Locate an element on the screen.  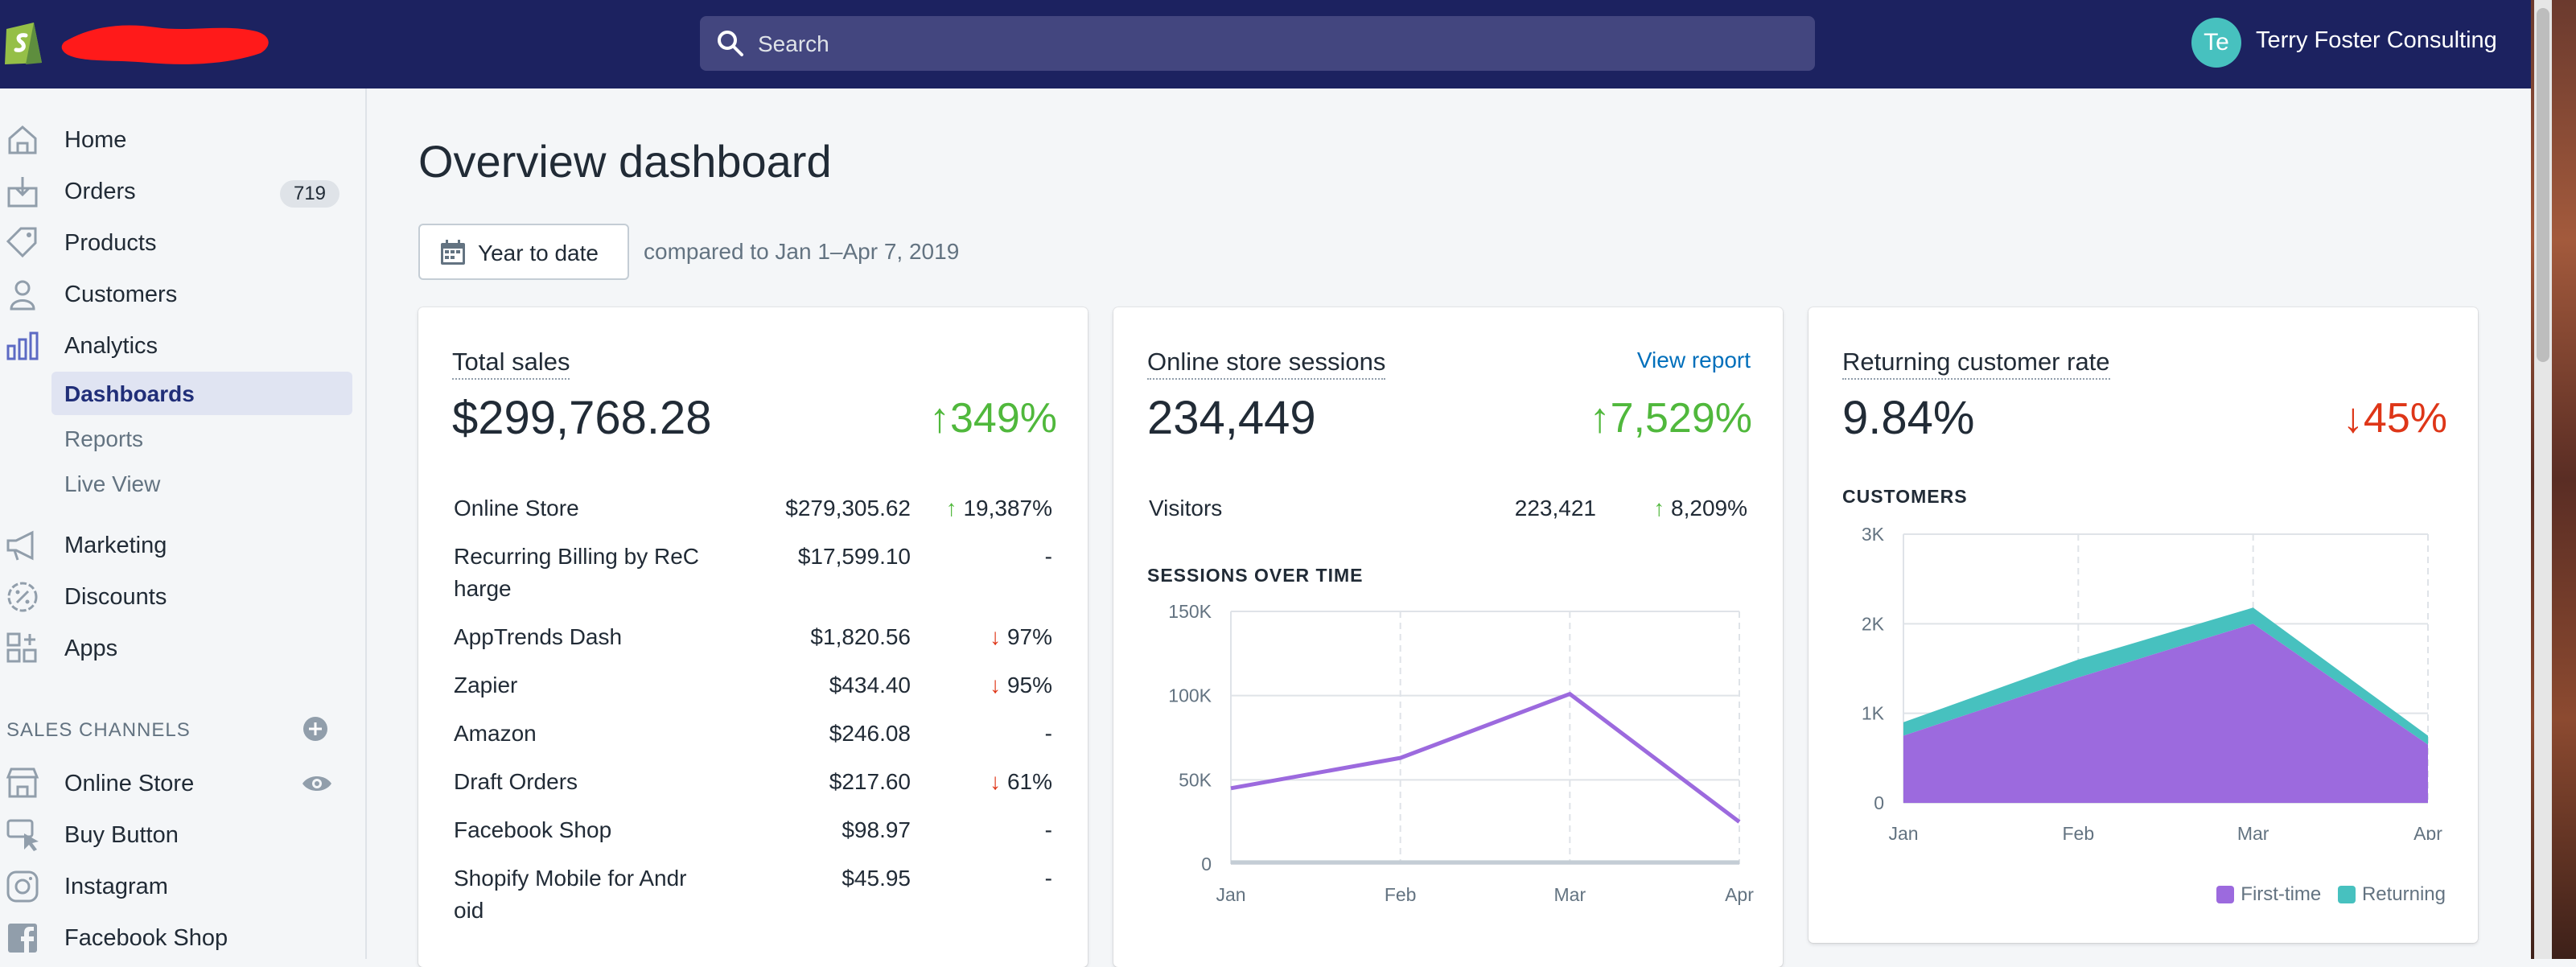
megaphone-icon is located at coordinates (20, 545).